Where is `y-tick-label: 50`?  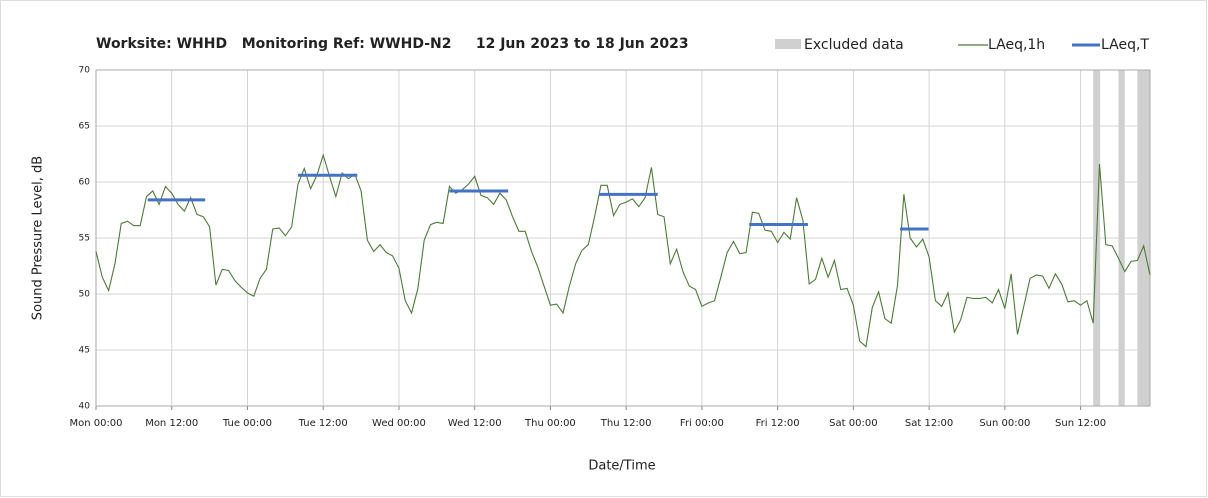
y-tick-label: 50 is located at coordinates (85, 295).